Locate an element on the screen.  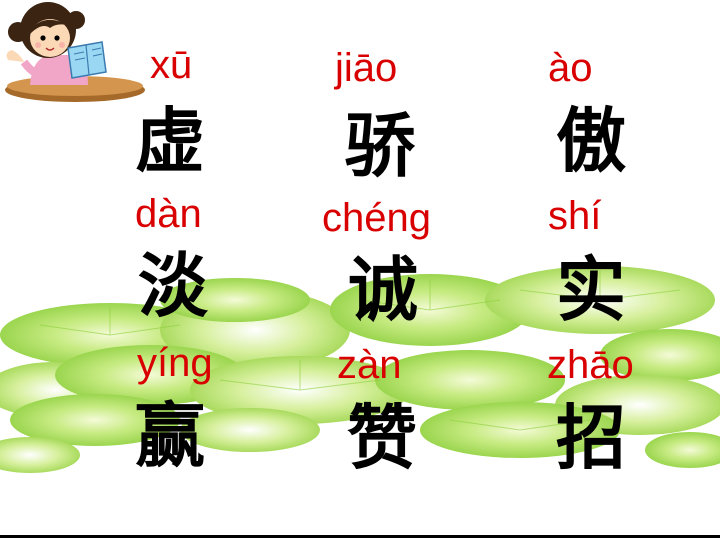
pinyin-ao: ào is located at coordinates (570, 68).